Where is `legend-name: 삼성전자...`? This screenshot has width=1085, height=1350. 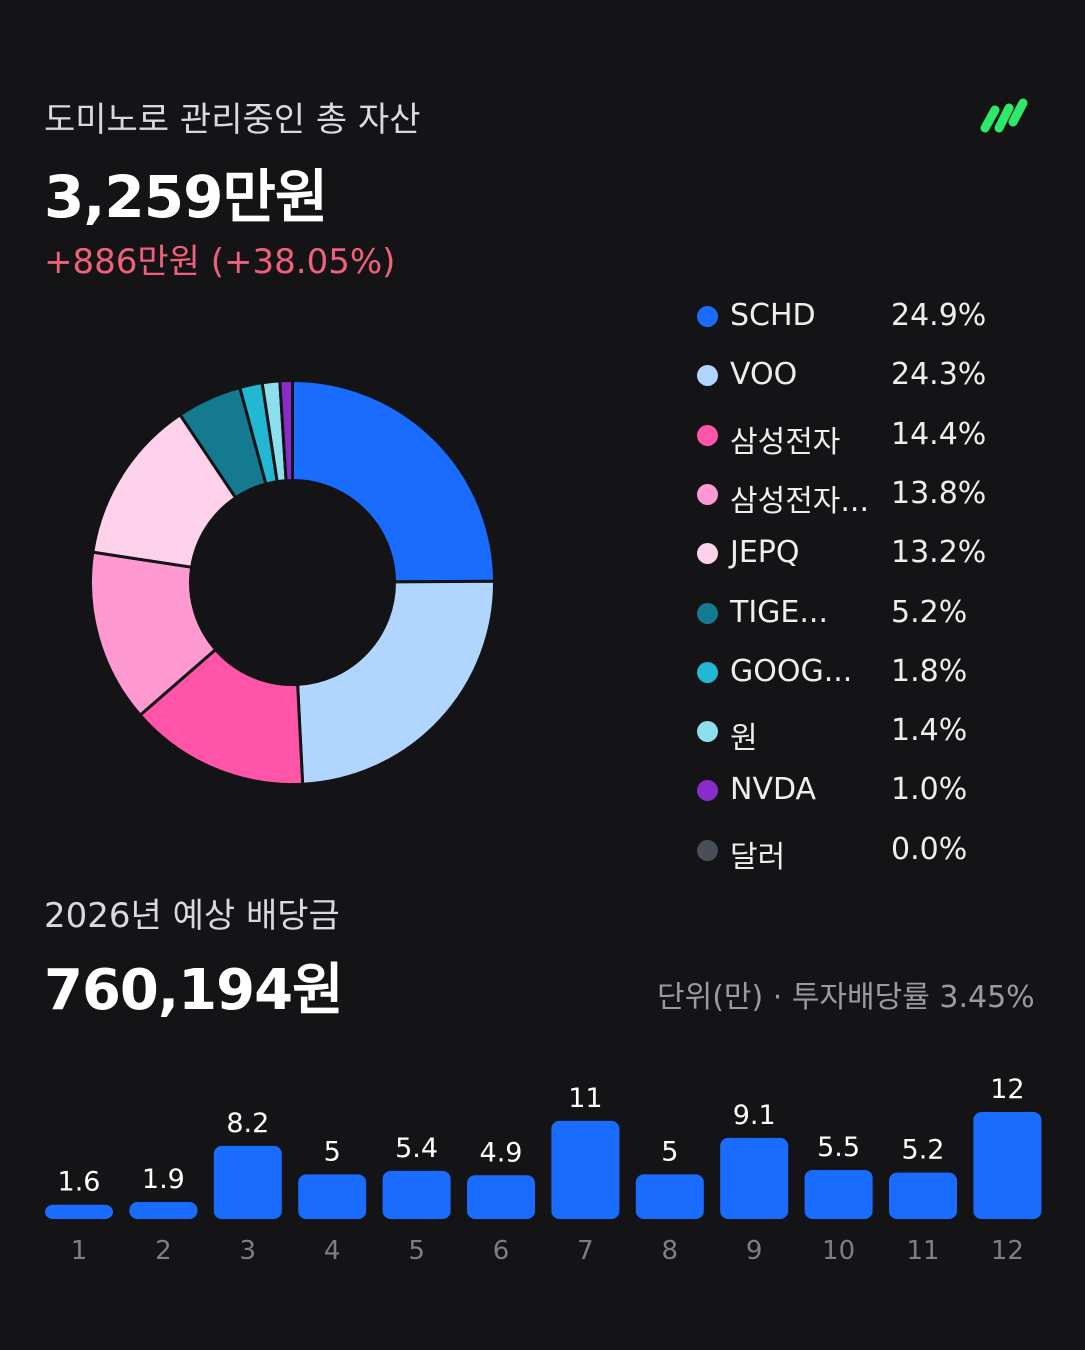
legend-name: 삼성전자... is located at coordinates (800, 501).